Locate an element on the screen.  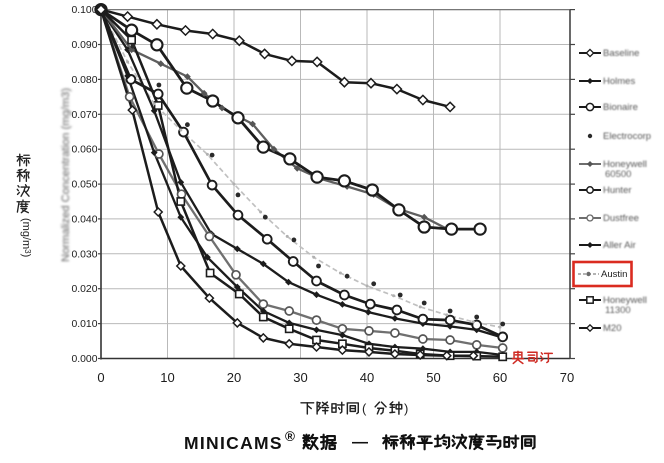
svg-text: Hunter is located at coordinates (617, 190).